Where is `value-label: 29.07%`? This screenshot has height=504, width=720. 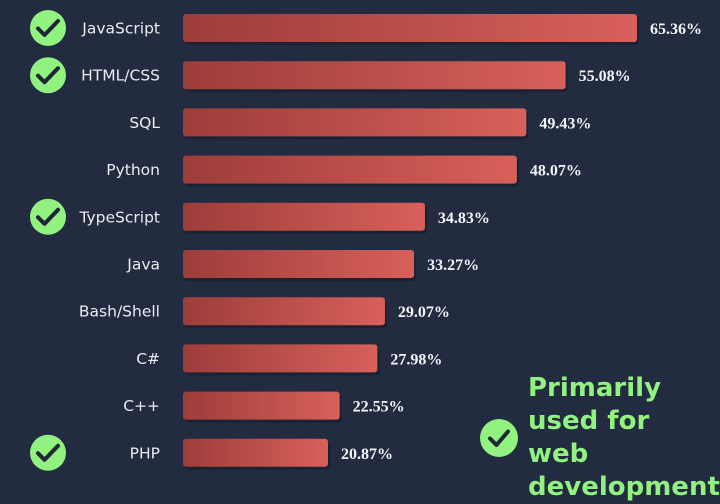 value-label: 29.07% is located at coordinates (424, 312).